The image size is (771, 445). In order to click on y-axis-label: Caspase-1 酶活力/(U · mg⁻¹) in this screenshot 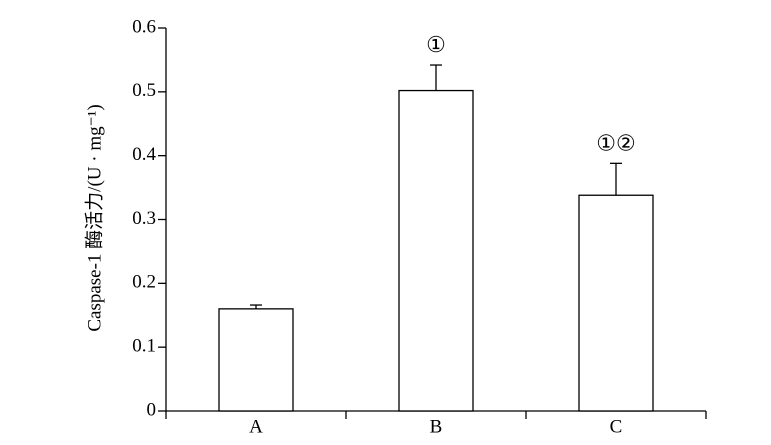, I will do `click(94, 217)`.